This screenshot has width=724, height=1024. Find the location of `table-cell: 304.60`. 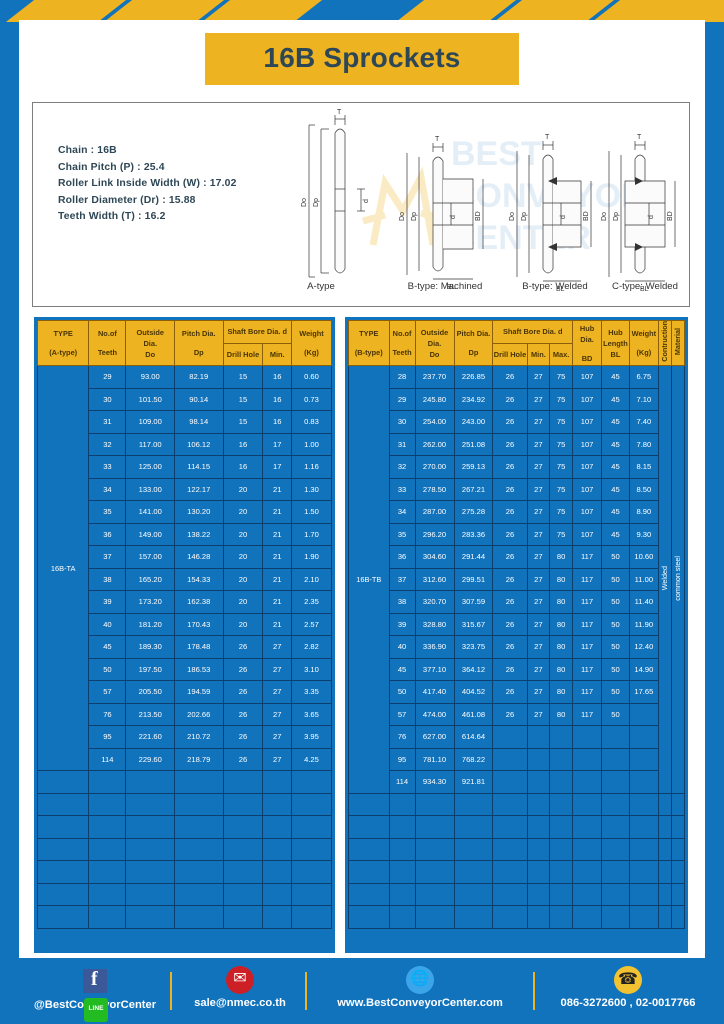

table-cell: 304.60 is located at coordinates (434, 557).